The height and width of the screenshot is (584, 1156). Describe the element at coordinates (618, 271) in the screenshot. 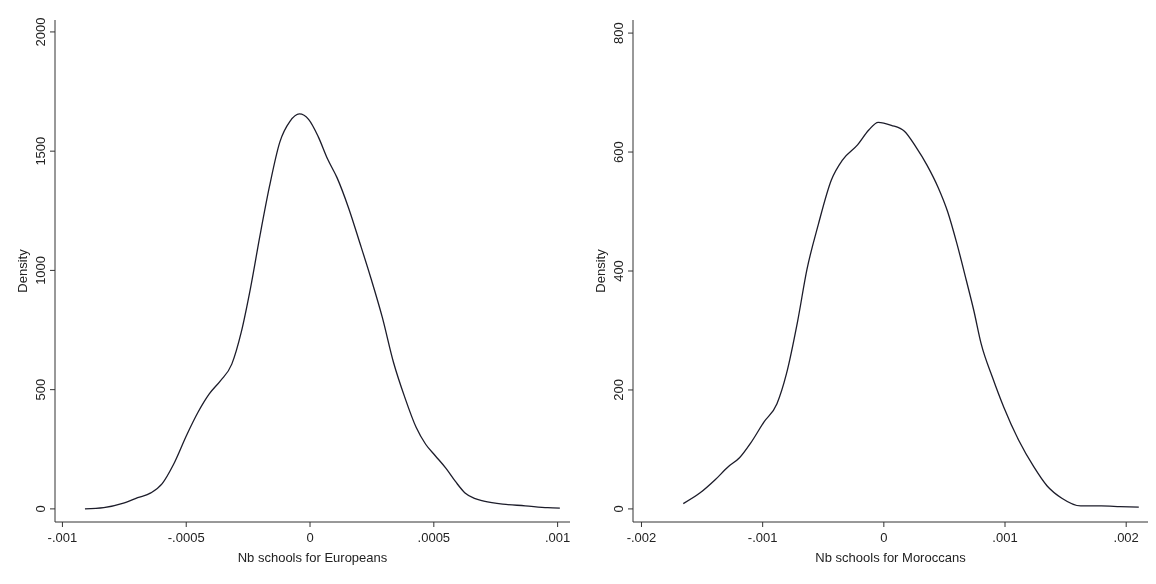

I see `y-tick-label: 400` at that location.